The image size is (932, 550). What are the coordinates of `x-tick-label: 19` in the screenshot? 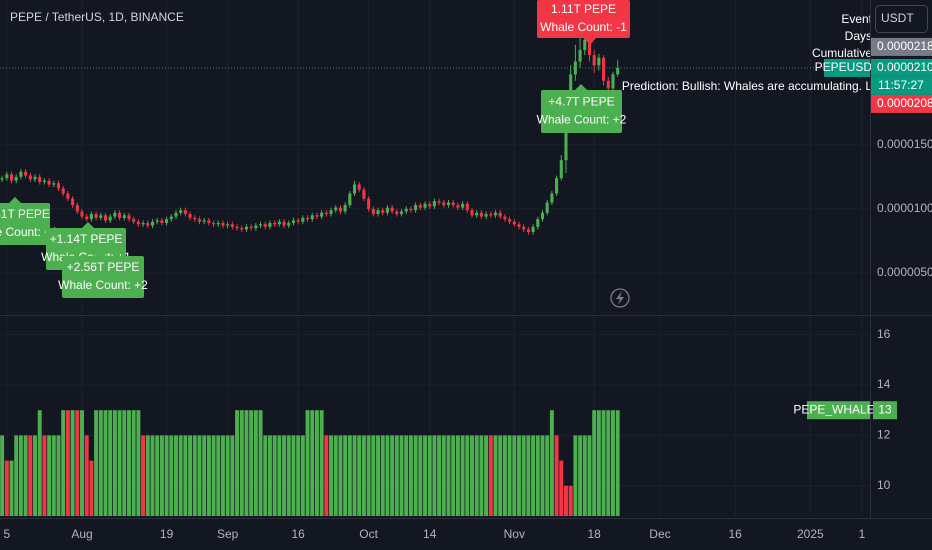 It's located at (167, 534).